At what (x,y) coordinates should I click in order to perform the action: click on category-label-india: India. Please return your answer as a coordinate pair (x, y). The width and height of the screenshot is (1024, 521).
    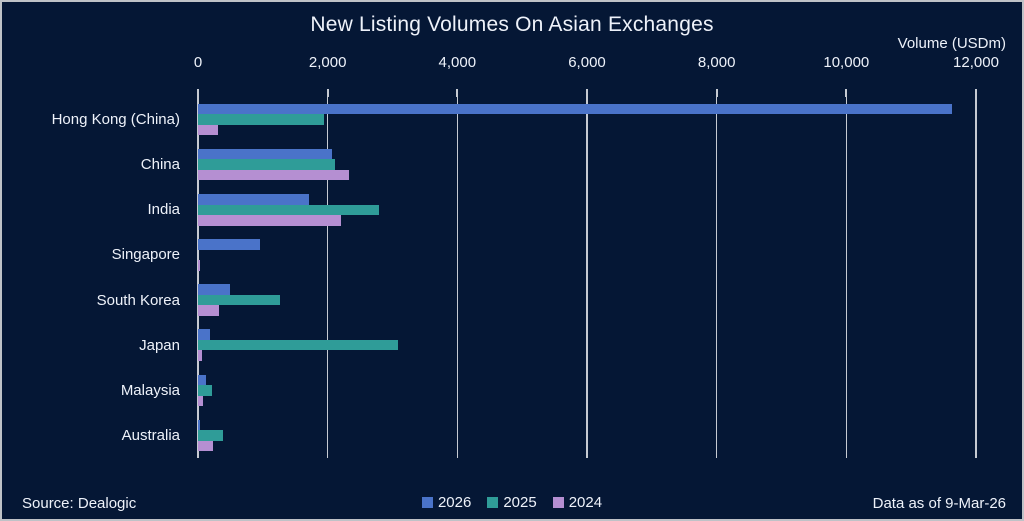
    Looking at the image, I should click on (163, 210).